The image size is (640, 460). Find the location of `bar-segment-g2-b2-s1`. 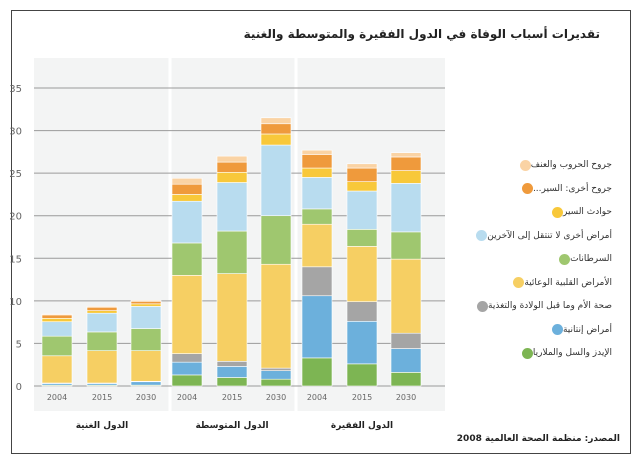

bar-segment-g2-b2-s1 is located at coordinates (406, 360).